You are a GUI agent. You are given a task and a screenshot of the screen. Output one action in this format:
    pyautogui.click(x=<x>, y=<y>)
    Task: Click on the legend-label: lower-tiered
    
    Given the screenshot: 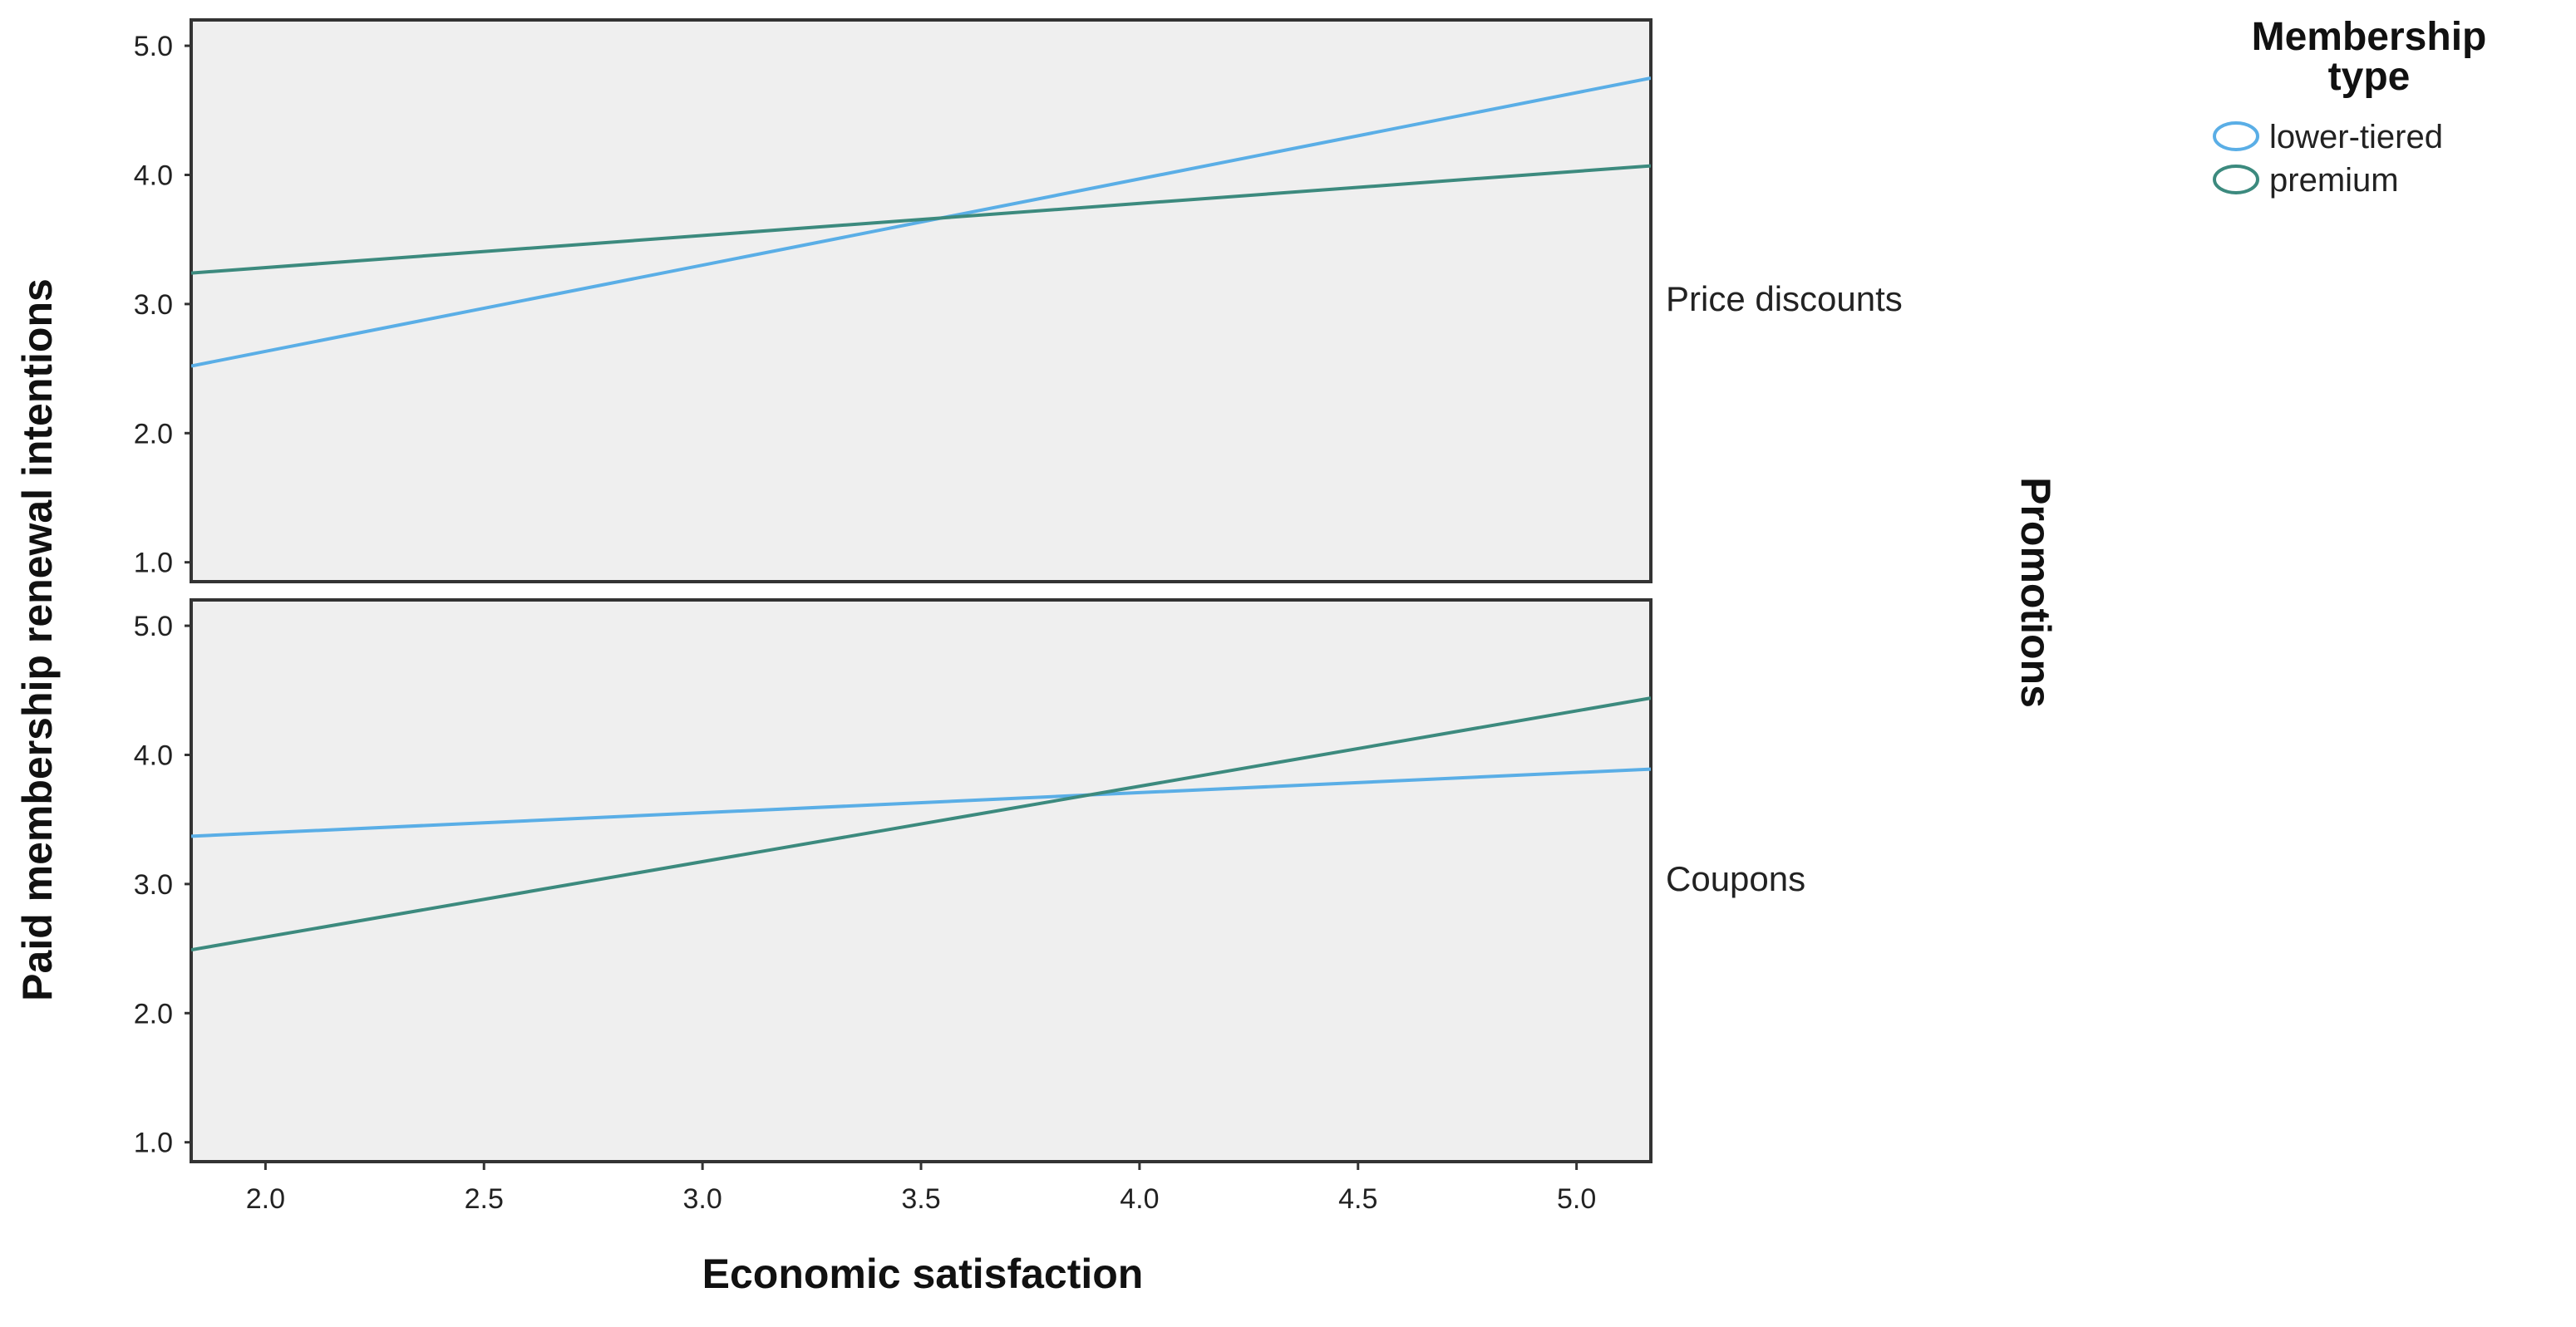 What is the action you would take?
    pyautogui.click(x=2356, y=137)
    